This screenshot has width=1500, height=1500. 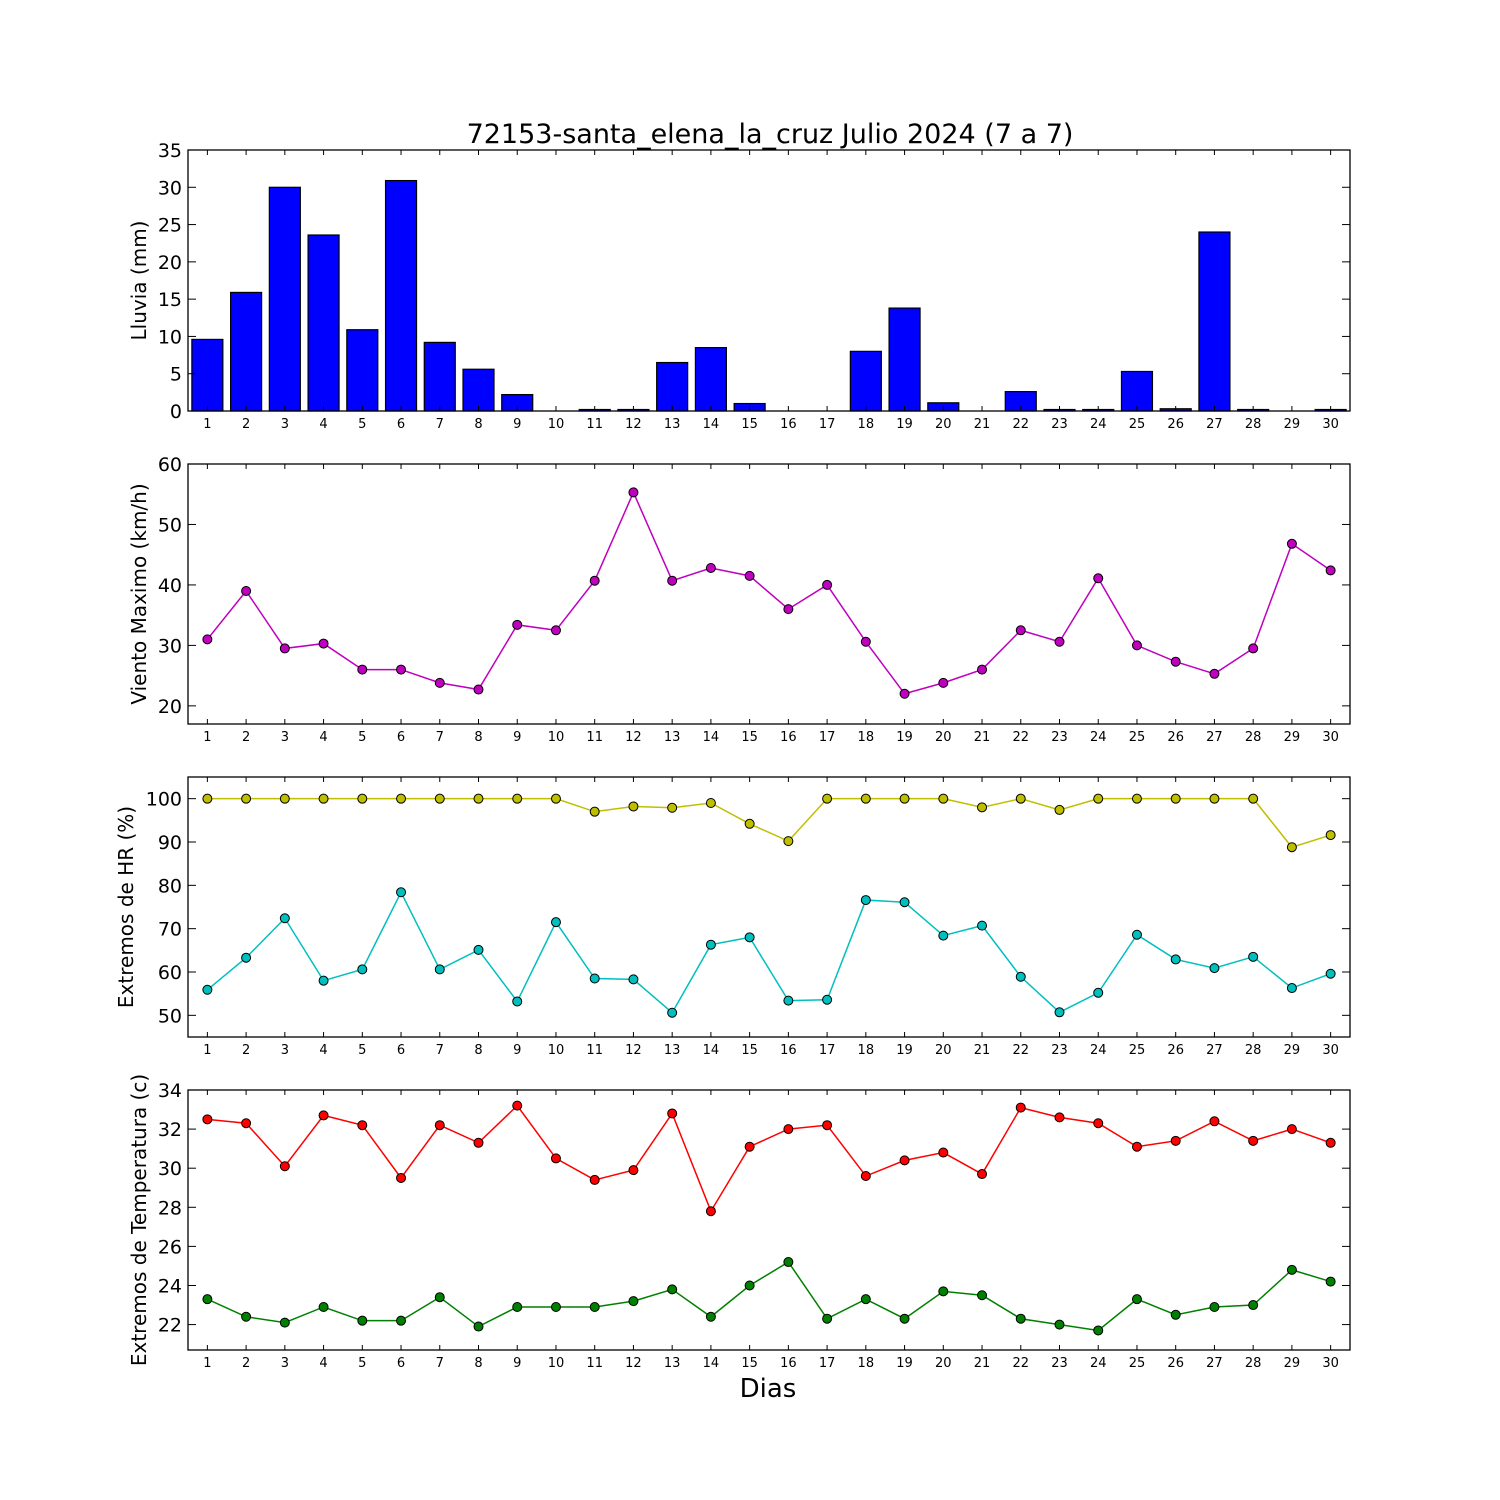 I want to click on y-tick-label-humidity-50: 50, so click(x=170, y=1016).